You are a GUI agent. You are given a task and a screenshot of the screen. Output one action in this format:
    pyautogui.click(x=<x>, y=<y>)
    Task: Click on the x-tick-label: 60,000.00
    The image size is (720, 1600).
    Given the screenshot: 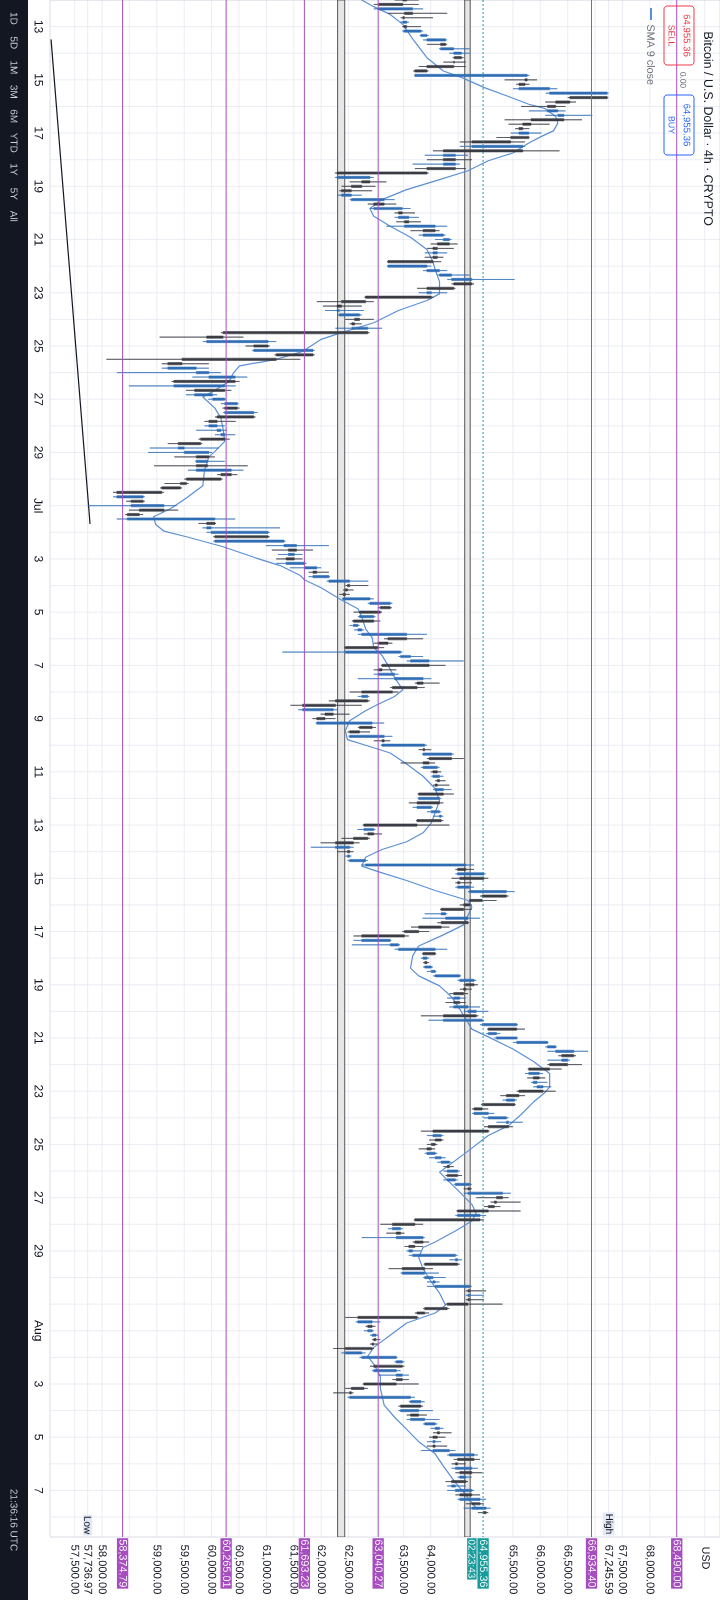 What is the action you would take?
    pyautogui.click(x=211, y=1570)
    